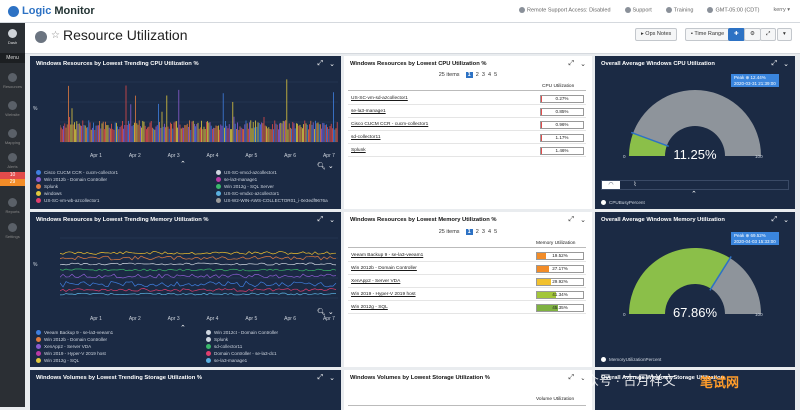 The height and width of the screenshot is (410, 800). Describe the element at coordinates (369, 307) in the screenshot. I see `resource-link: Win 2012g - SQL` at that location.